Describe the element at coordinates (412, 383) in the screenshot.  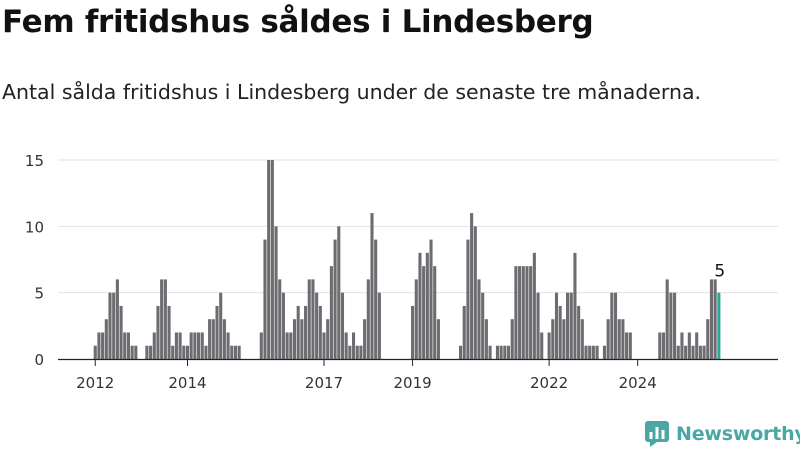
I see `x-tick-label: 2019` at that location.